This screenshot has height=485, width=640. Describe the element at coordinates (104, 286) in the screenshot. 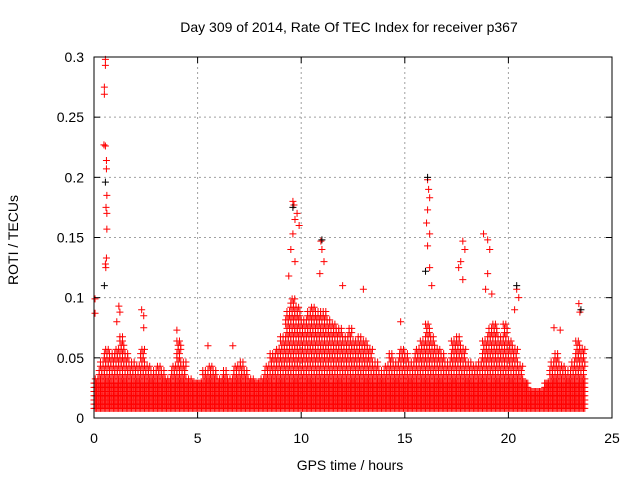

I see `black-point` at that location.